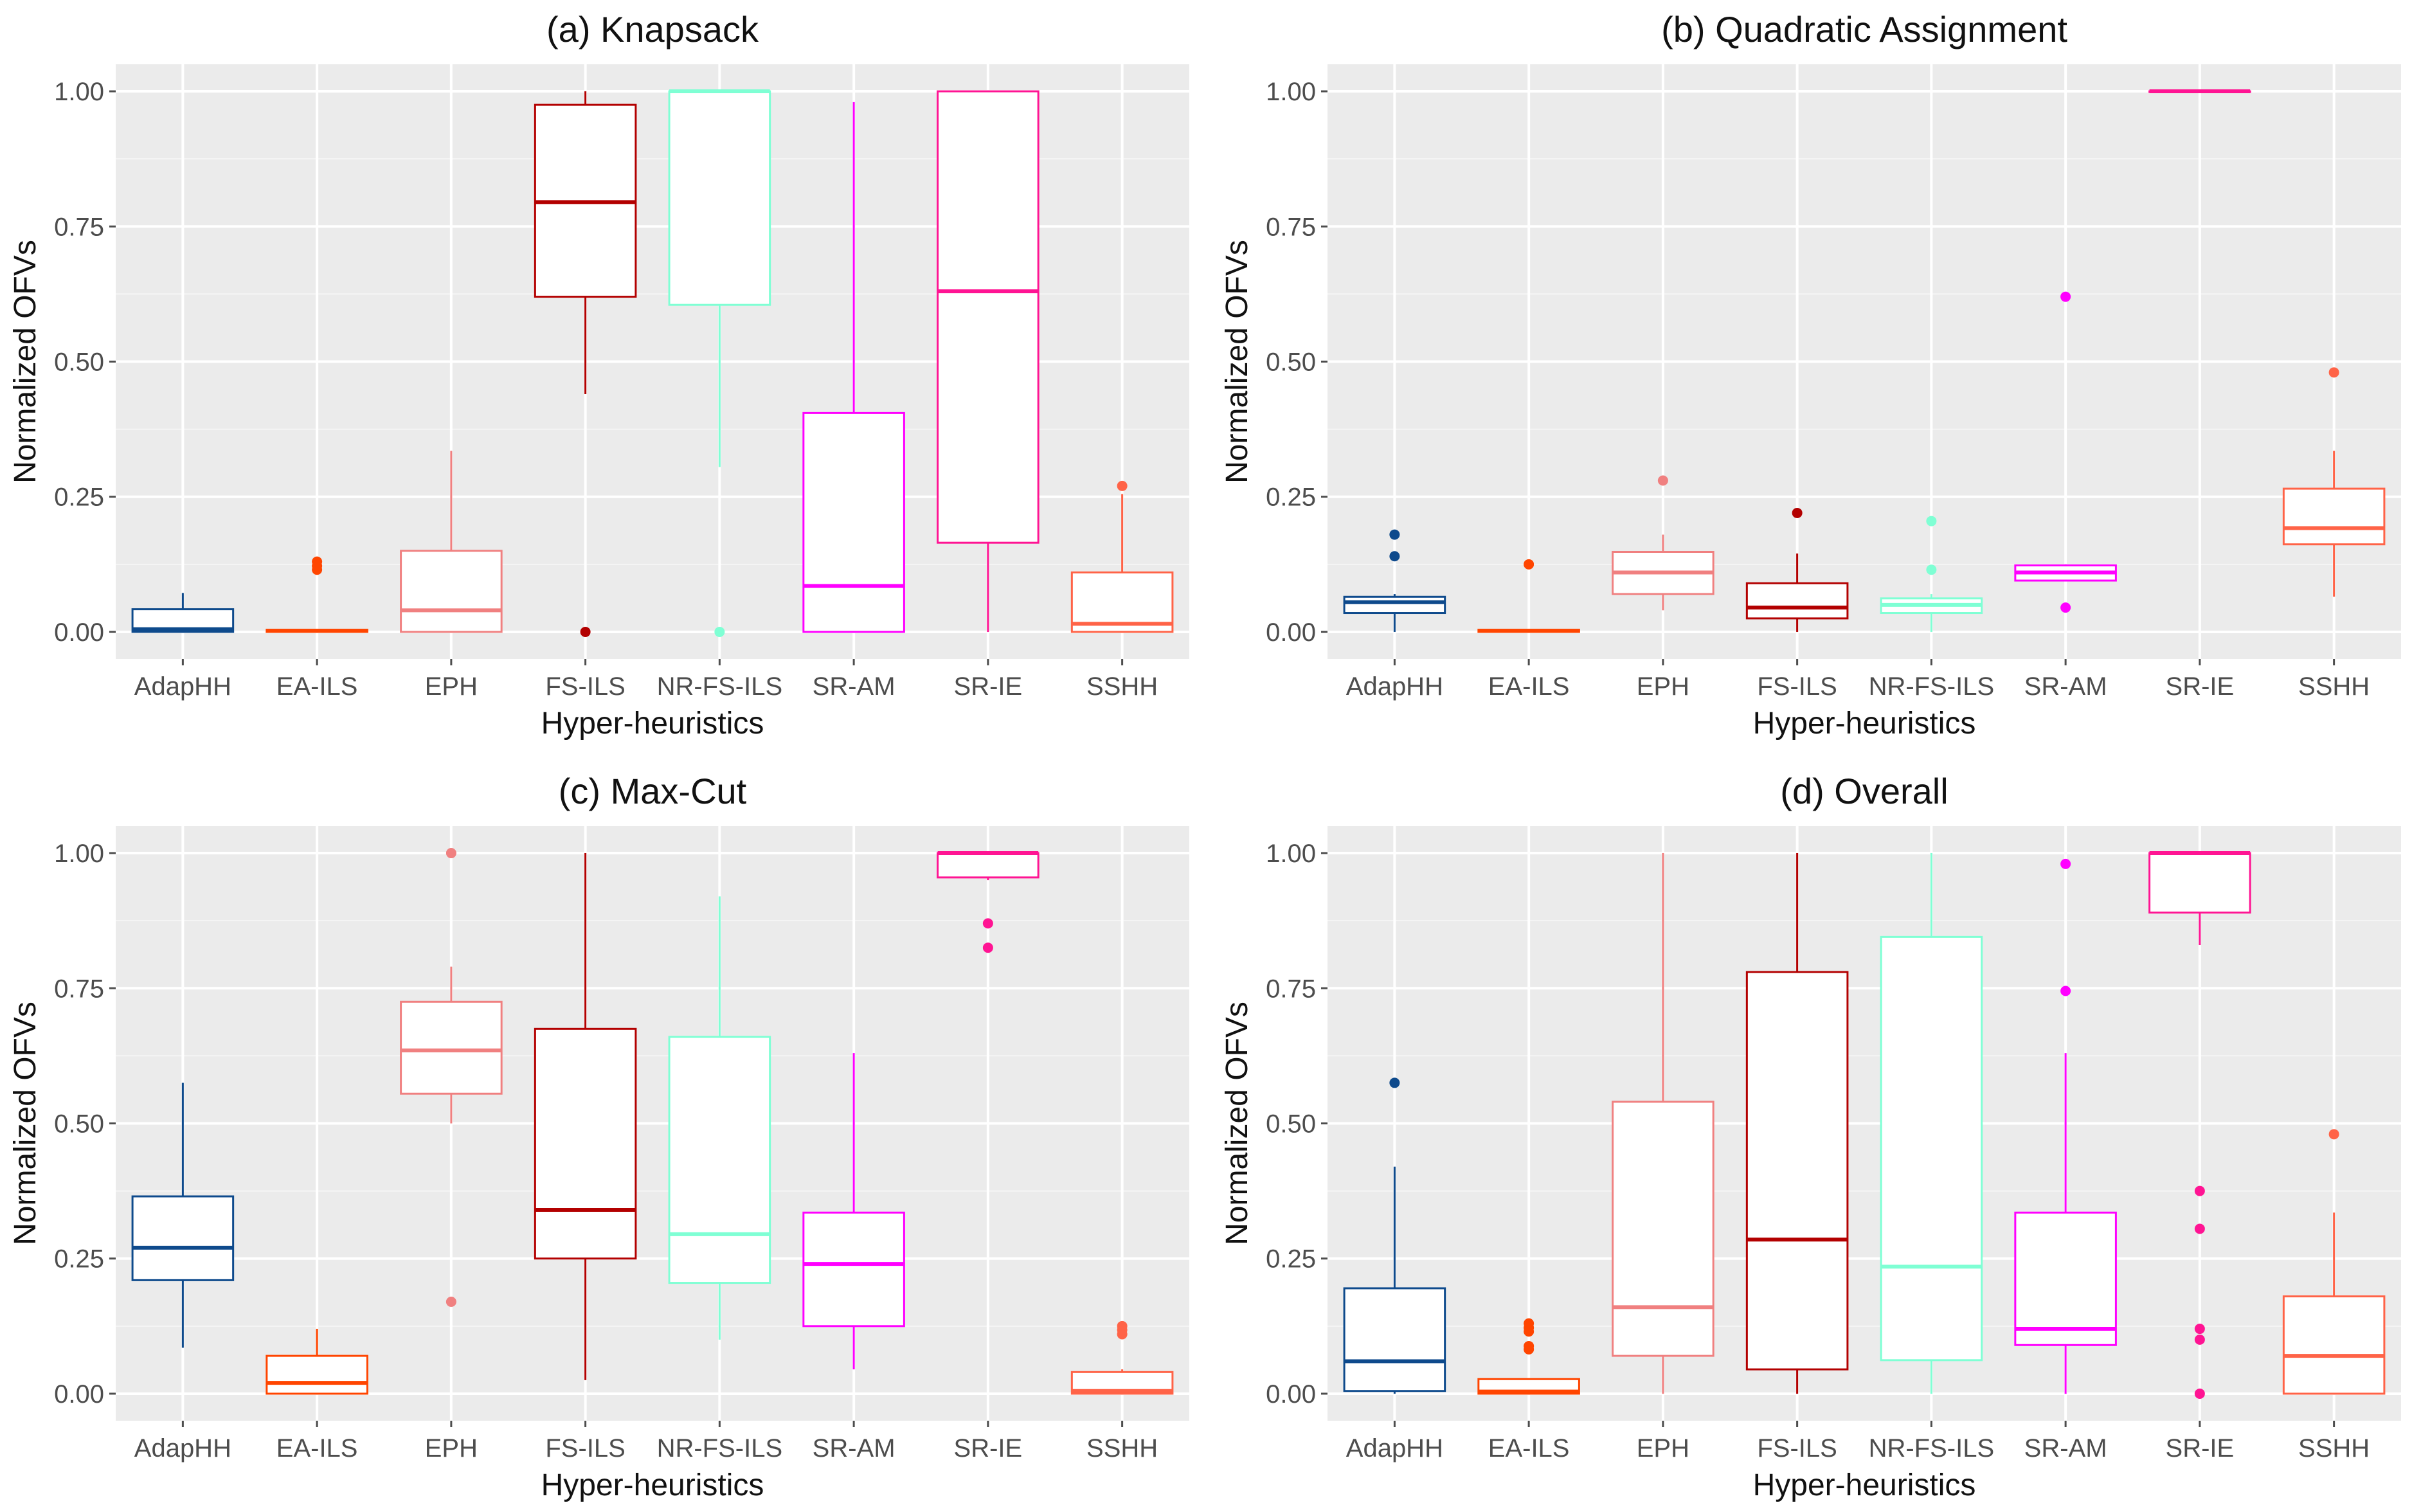 This screenshot has height=1512, width=2412. I want to click on panel-title: (b) Quadratic Assignment, so click(1864, 30).